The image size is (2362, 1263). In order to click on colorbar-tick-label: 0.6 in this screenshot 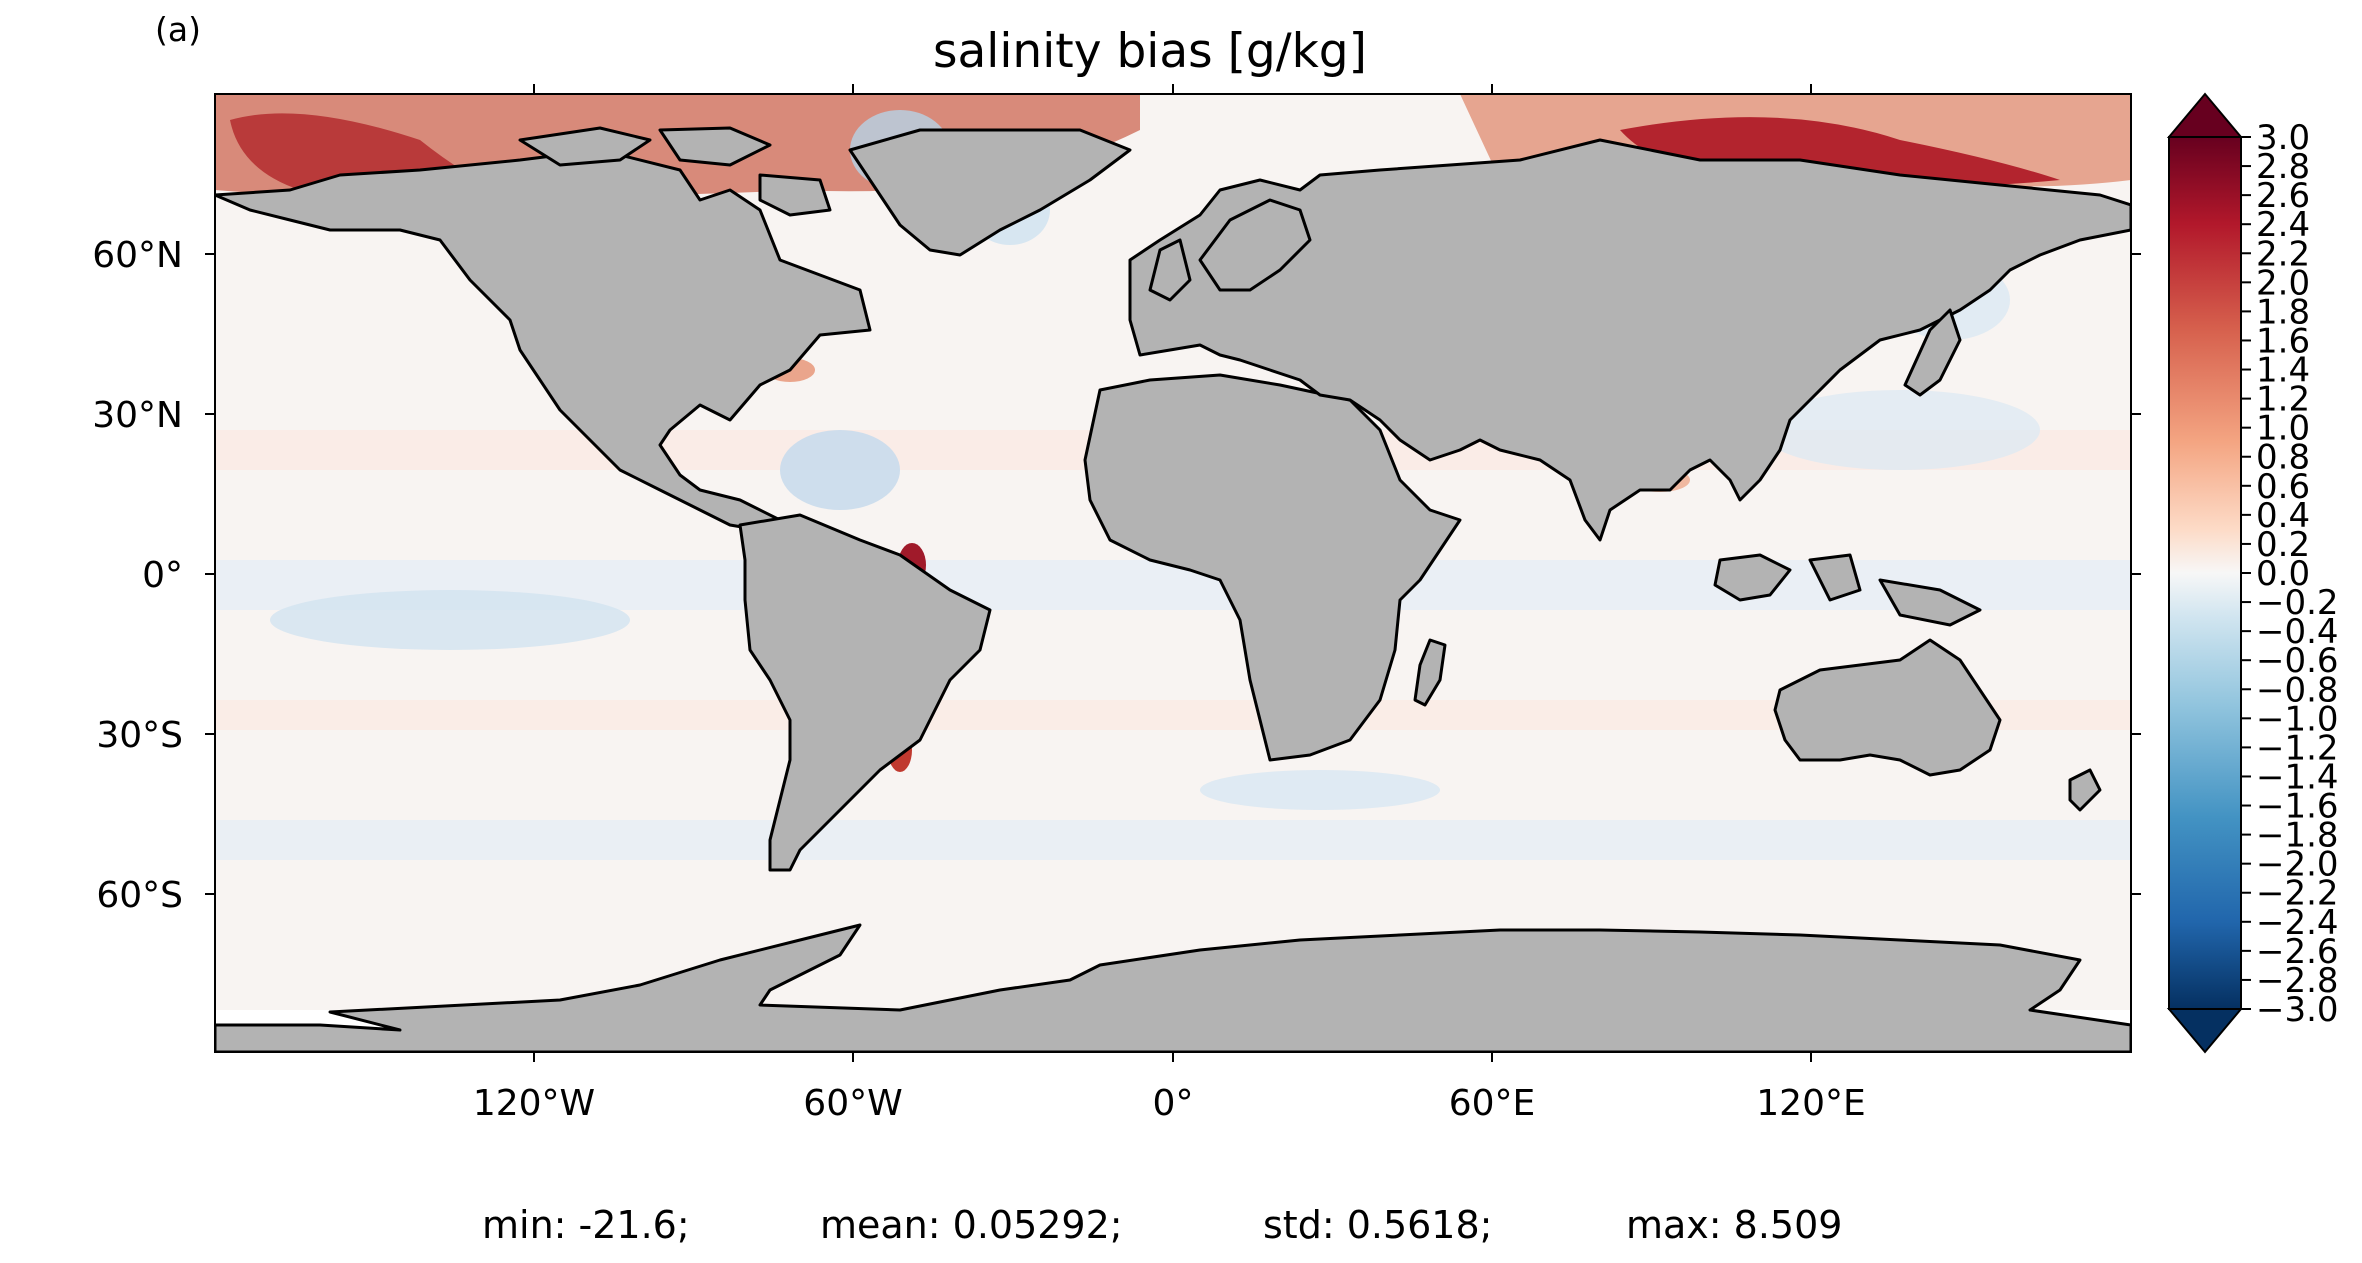, I will do `click(2283, 487)`.